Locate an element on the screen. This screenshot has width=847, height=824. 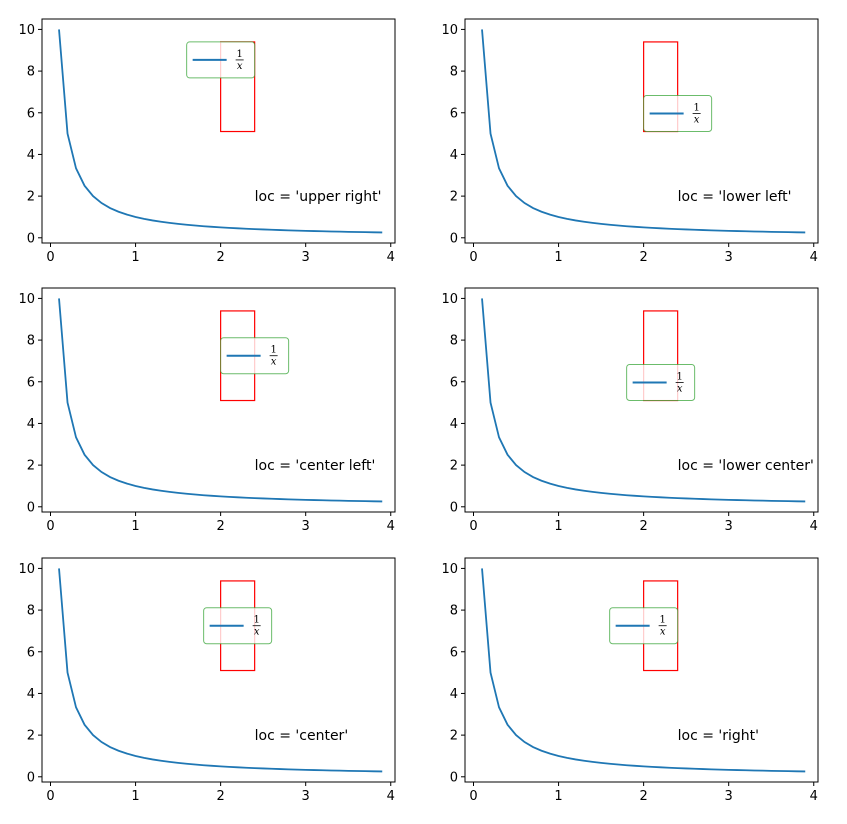
loc-annotation: loc = 'lower left' is located at coordinates (735, 197).